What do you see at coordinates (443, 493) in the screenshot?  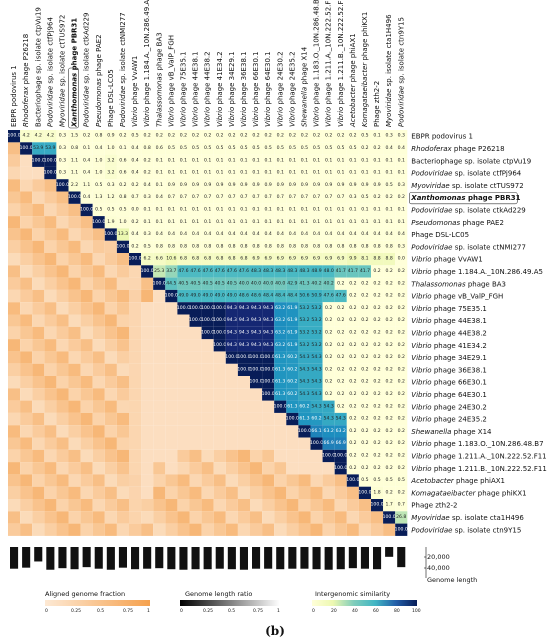 I see `row-label-italic: Komagataeibacter` at bounding box center [443, 493].